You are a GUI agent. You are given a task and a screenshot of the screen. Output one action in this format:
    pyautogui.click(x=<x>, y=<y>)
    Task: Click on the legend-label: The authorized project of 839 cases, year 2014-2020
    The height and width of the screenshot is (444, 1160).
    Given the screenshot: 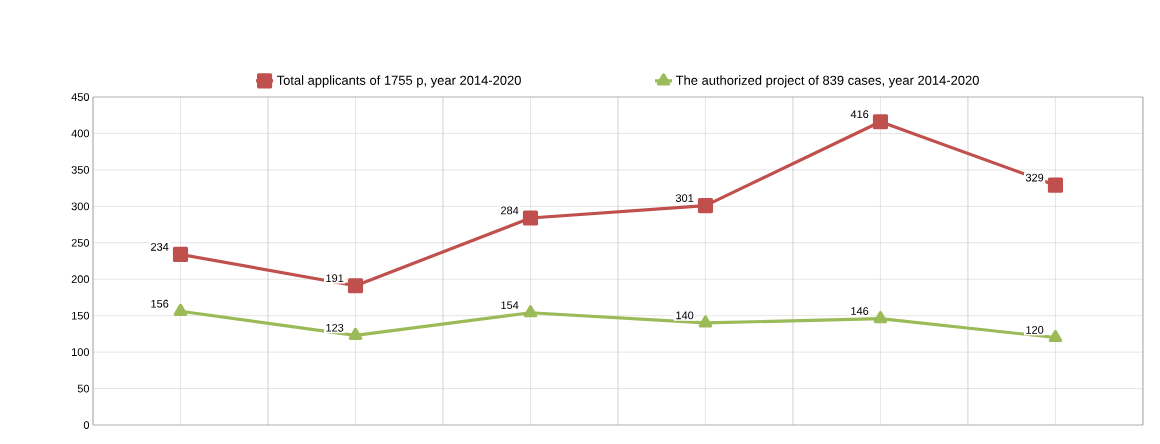 What is the action you would take?
    pyautogui.click(x=827, y=81)
    